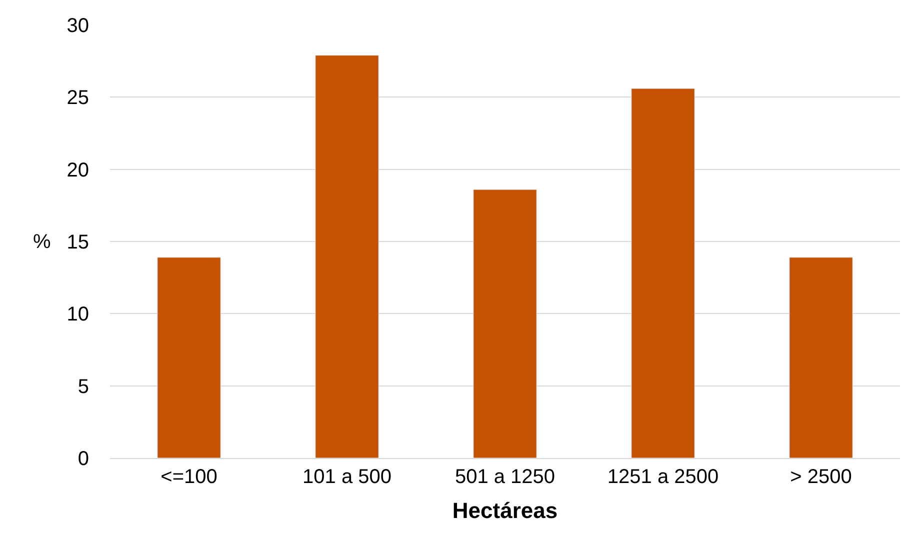 Image resolution: width=910 pixels, height=548 pixels. I want to click on x-tick-label: 101 a 500, so click(347, 477).